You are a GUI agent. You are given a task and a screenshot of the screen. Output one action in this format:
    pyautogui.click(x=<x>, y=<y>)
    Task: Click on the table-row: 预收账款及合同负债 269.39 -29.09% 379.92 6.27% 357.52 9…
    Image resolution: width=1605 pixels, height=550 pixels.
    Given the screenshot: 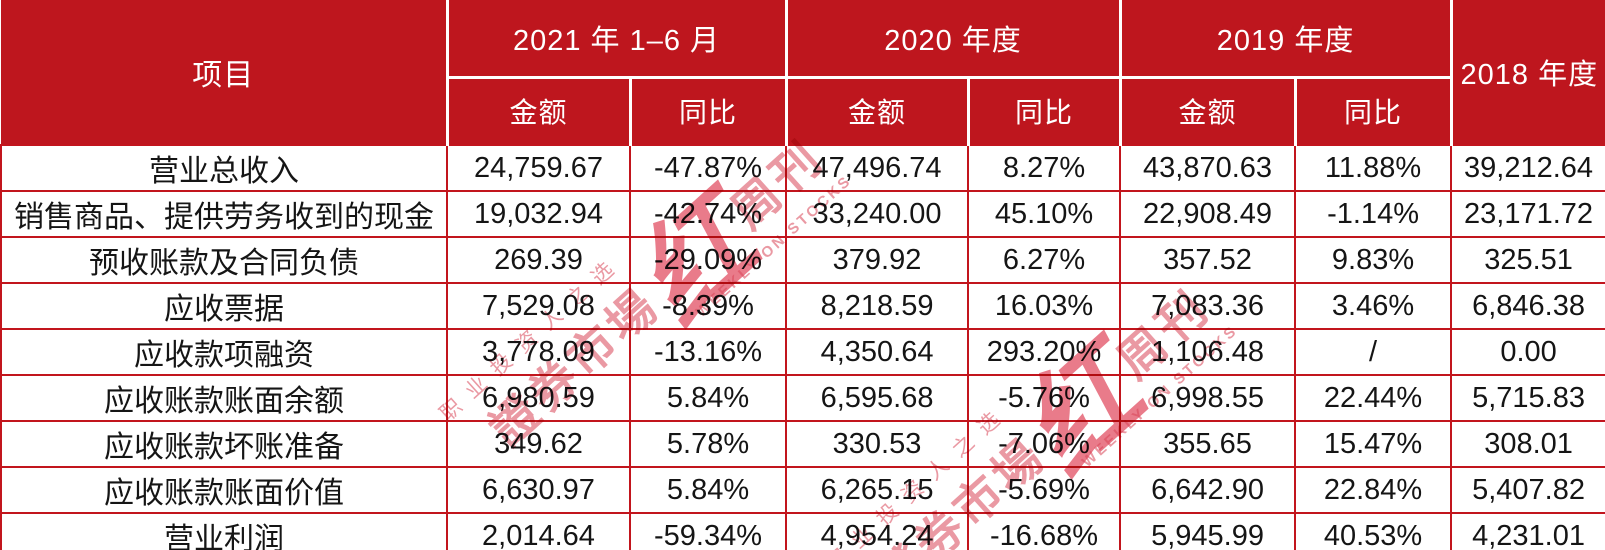 What is the action you would take?
    pyautogui.click(x=802, y=260)
    